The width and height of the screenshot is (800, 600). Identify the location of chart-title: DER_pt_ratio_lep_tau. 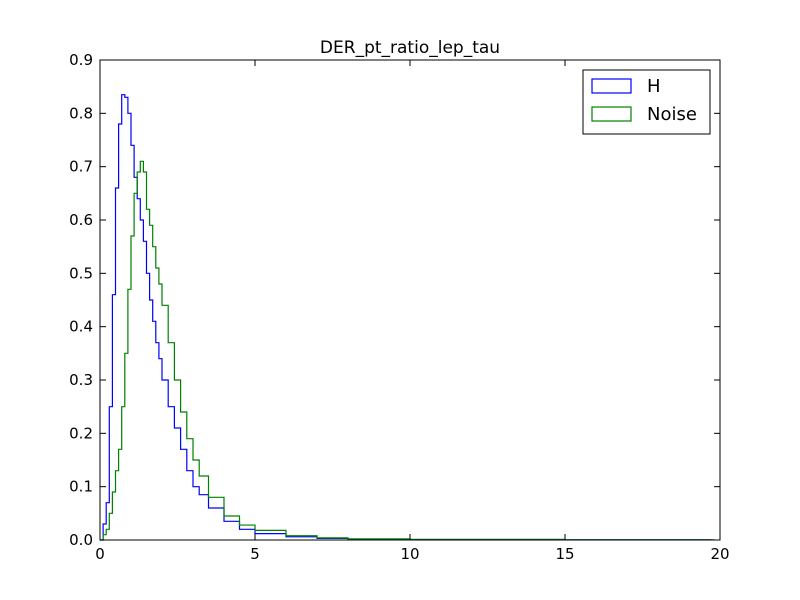
(410, 48).